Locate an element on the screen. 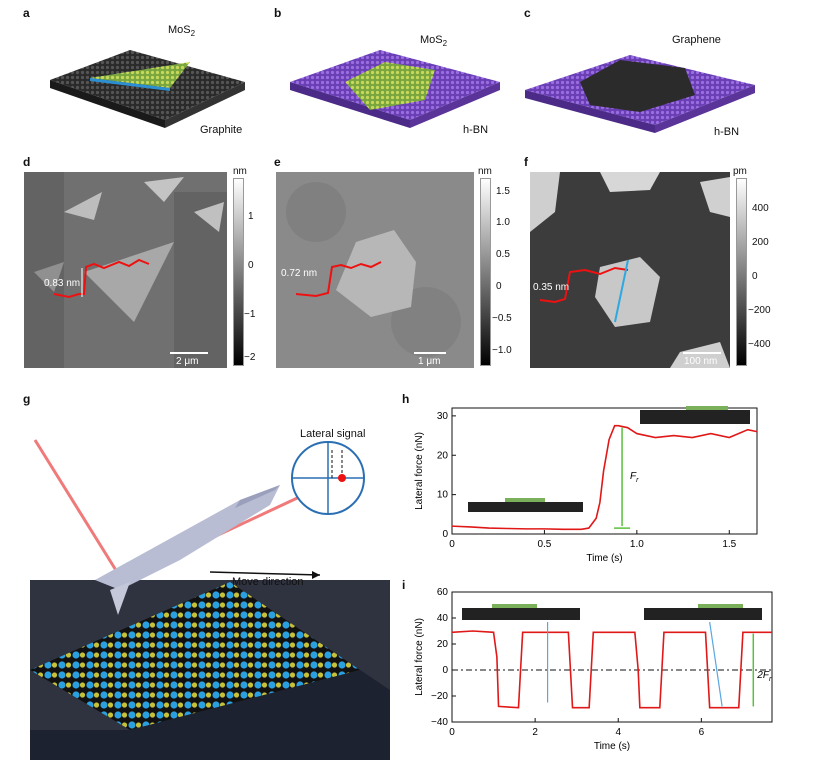 The width and height of the screenshot is (831, 768). panel-a-mos2-label: MoS2 is located at coordinates (181, 31).